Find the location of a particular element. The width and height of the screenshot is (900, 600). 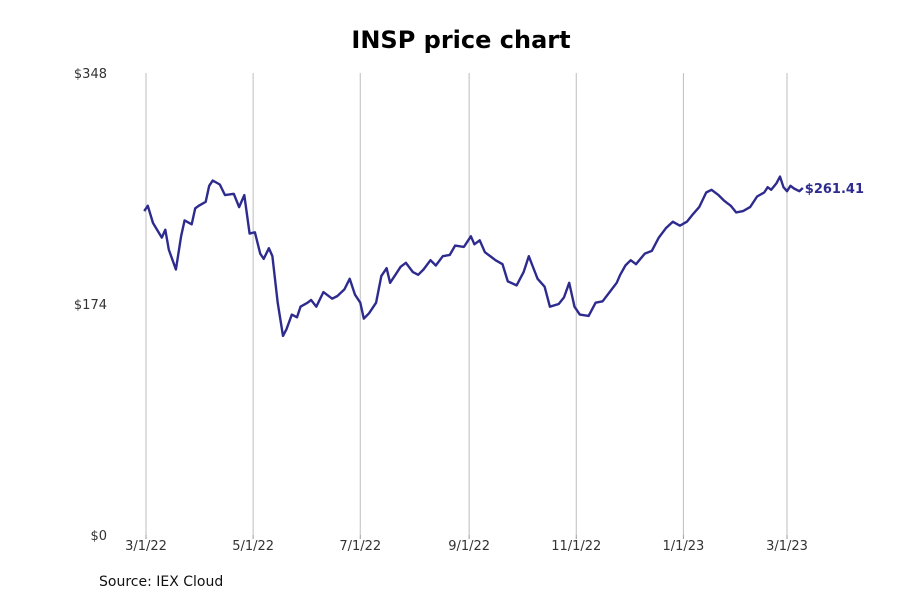

y-tick-label: $174 is located at coordinates (90, 305).